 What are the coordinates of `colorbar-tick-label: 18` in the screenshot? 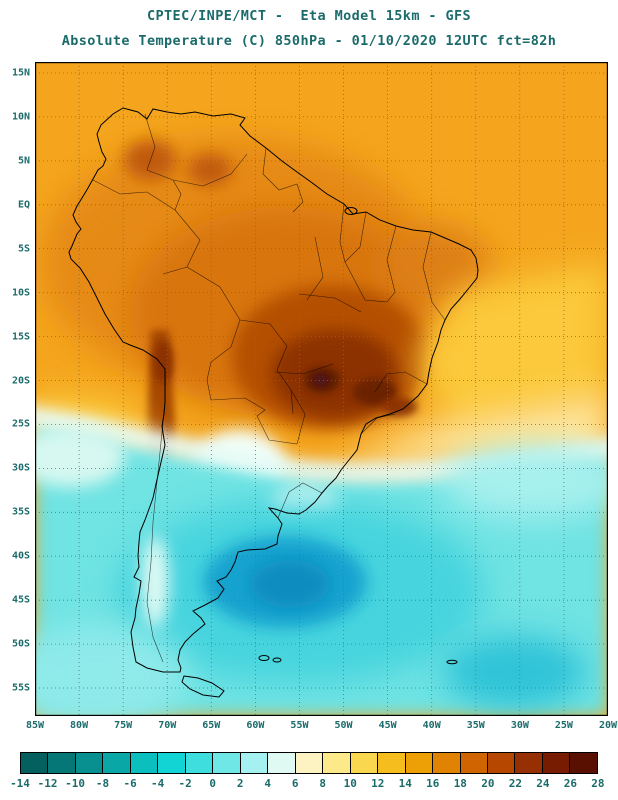 It's located at (460, 783).